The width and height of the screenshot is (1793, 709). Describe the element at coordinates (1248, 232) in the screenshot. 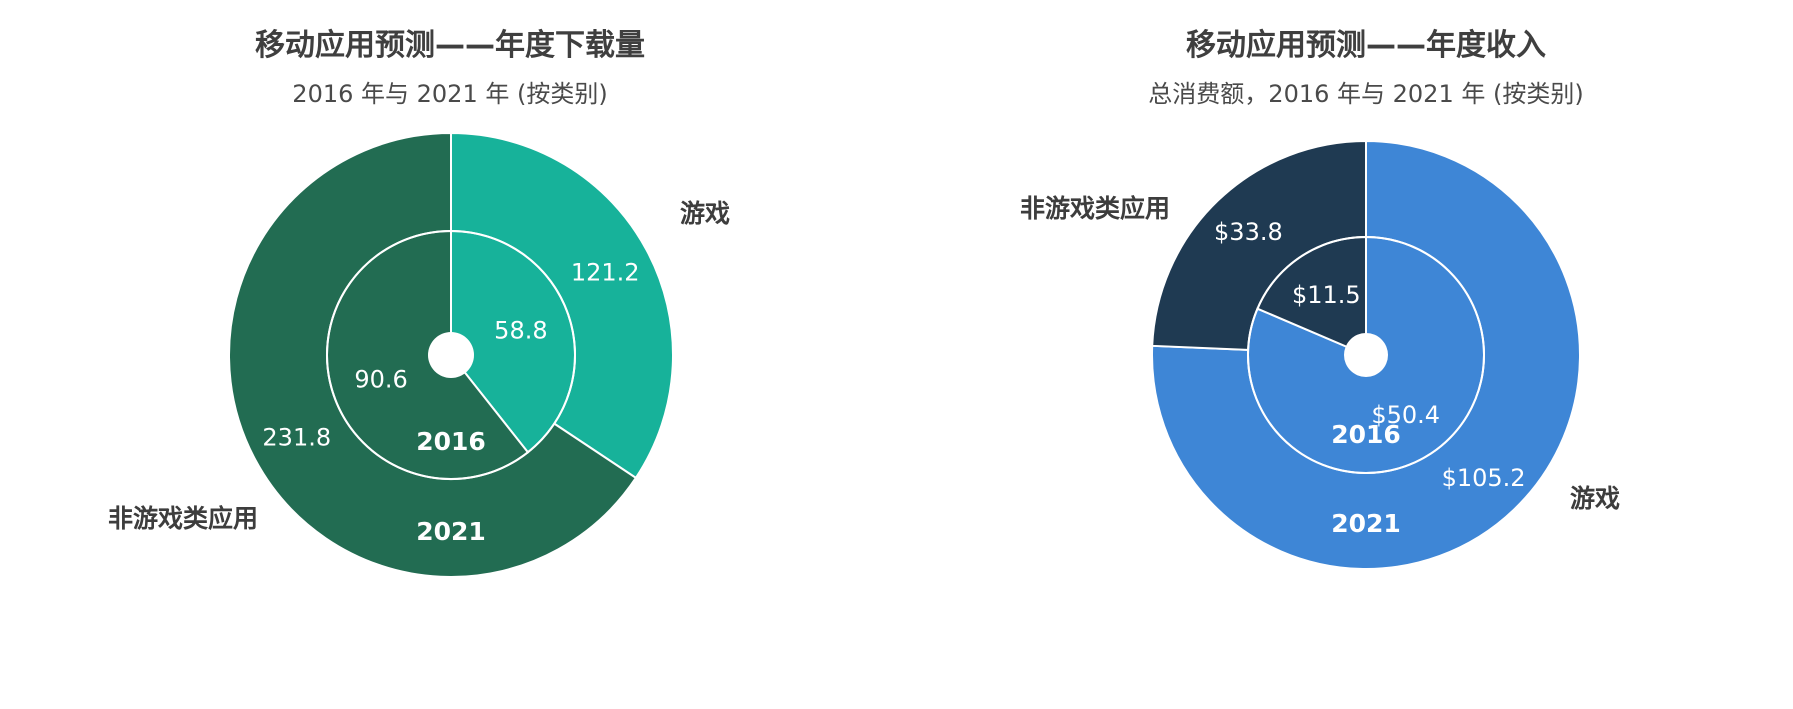

I see `outer-value-label: $33.8` at that location.